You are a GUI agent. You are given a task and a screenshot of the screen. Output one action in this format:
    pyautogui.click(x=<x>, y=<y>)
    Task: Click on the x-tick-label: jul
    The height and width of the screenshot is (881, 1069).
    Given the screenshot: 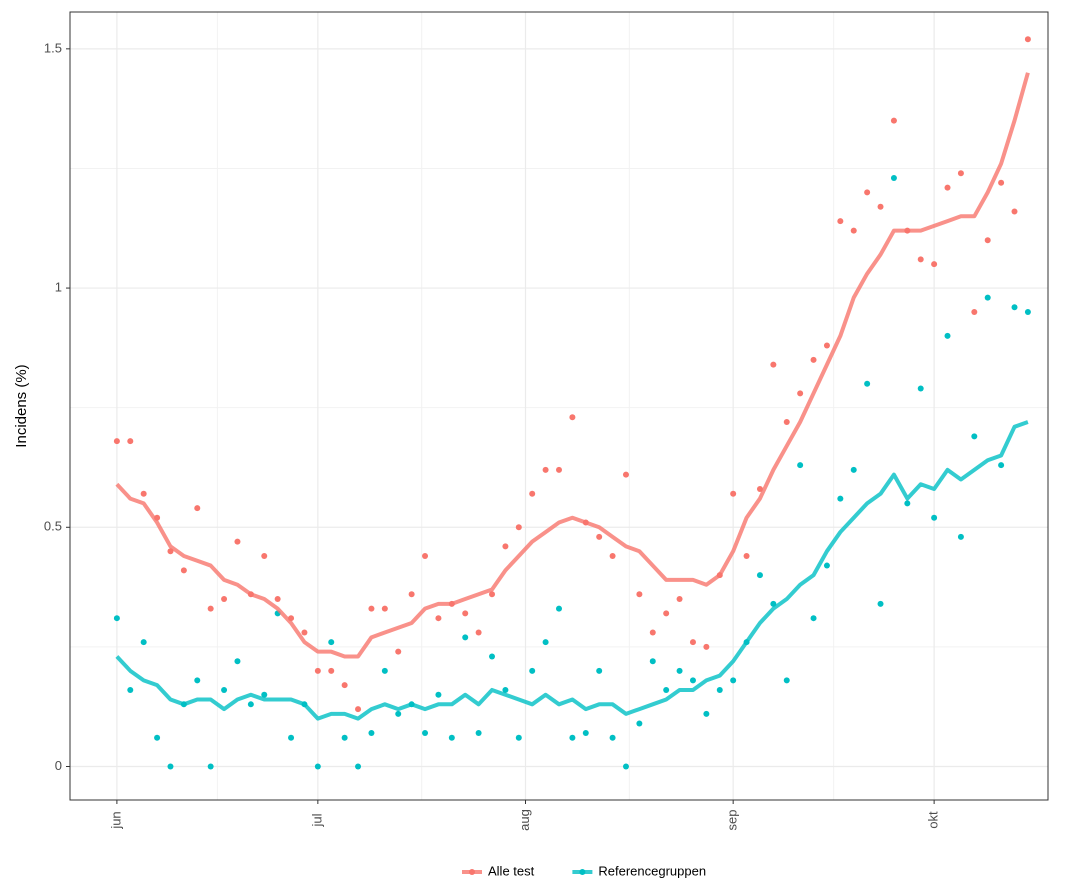 What is the action you would take?
    pyautogui.click(x=316, y=820)
    